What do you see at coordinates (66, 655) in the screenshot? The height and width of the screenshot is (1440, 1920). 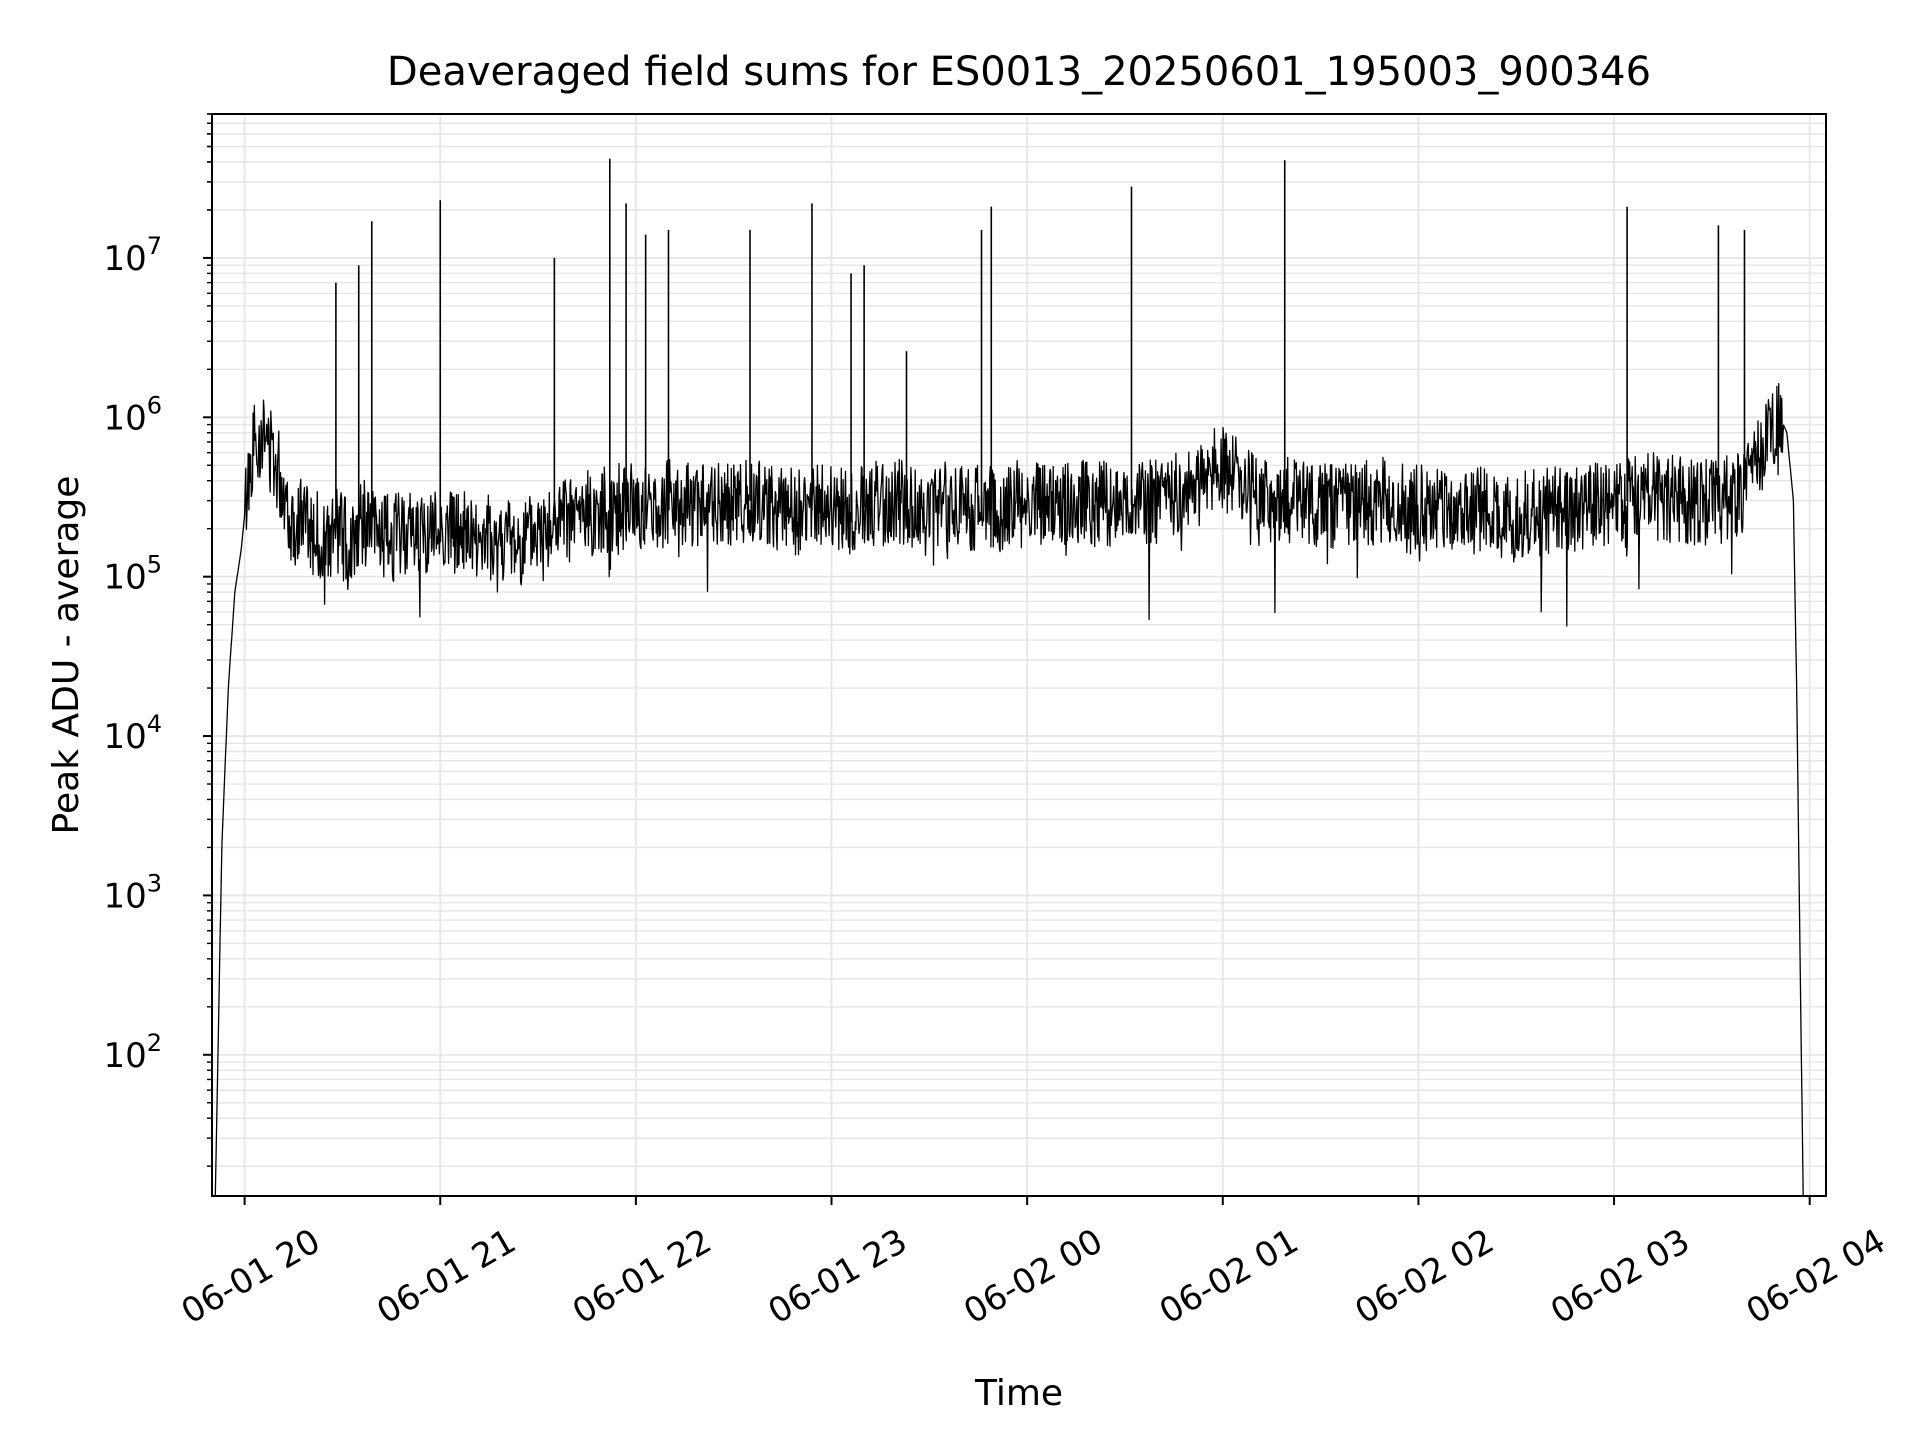 I see `y-axis-label: Peak ADU - average` at bounding box center [66, 655].